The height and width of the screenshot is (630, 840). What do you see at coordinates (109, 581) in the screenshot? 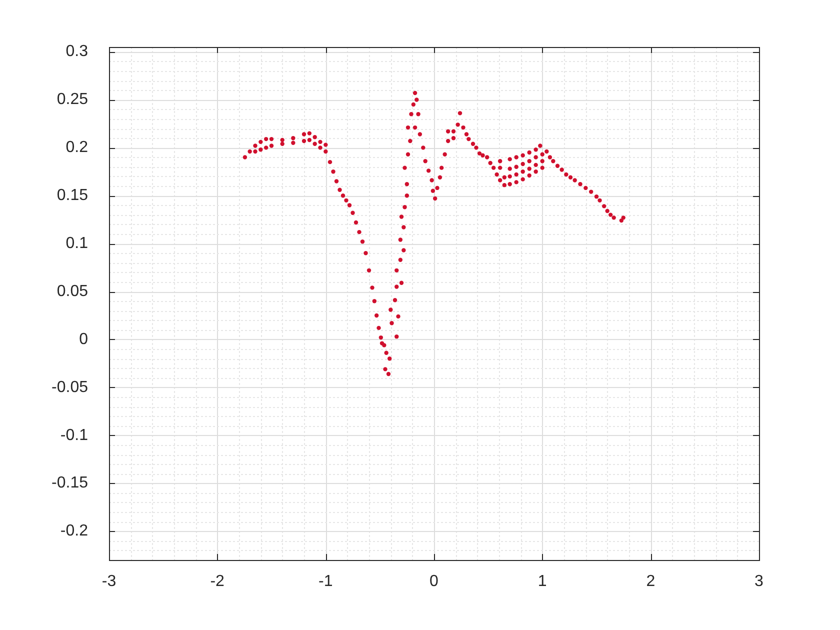
I see `x-tick-label: -3` at bounding box center [109, 581].